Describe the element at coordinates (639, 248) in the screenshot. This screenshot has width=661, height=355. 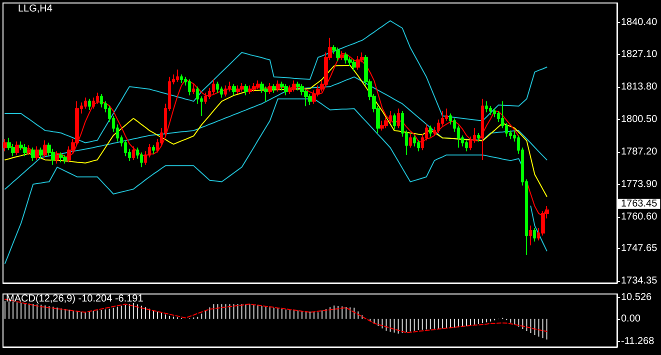
I see `y-tick-label: 1747.65` at that location.